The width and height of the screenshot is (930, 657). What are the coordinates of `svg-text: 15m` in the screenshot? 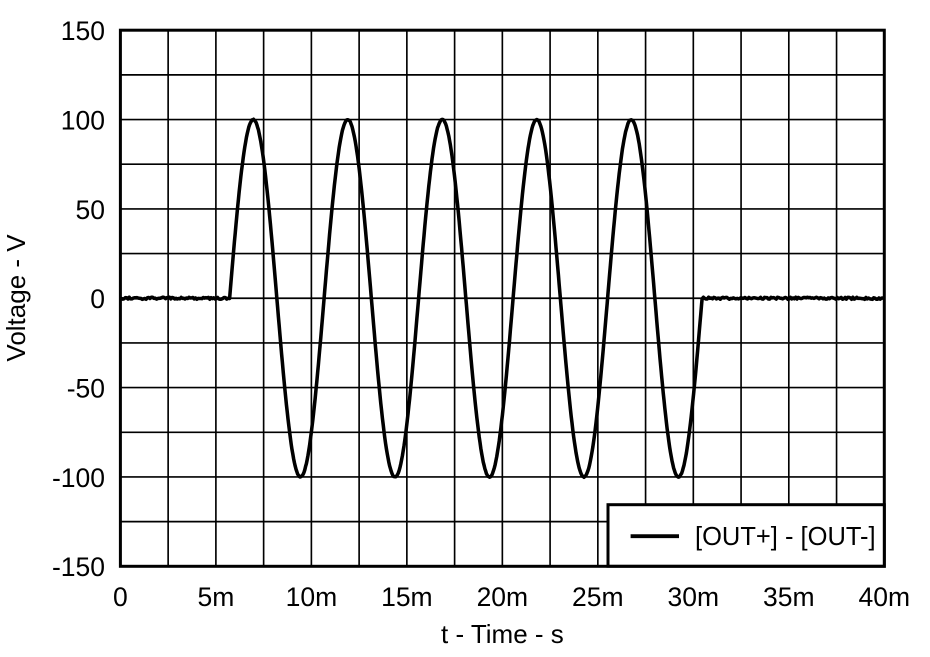 It's located at (407, 597).